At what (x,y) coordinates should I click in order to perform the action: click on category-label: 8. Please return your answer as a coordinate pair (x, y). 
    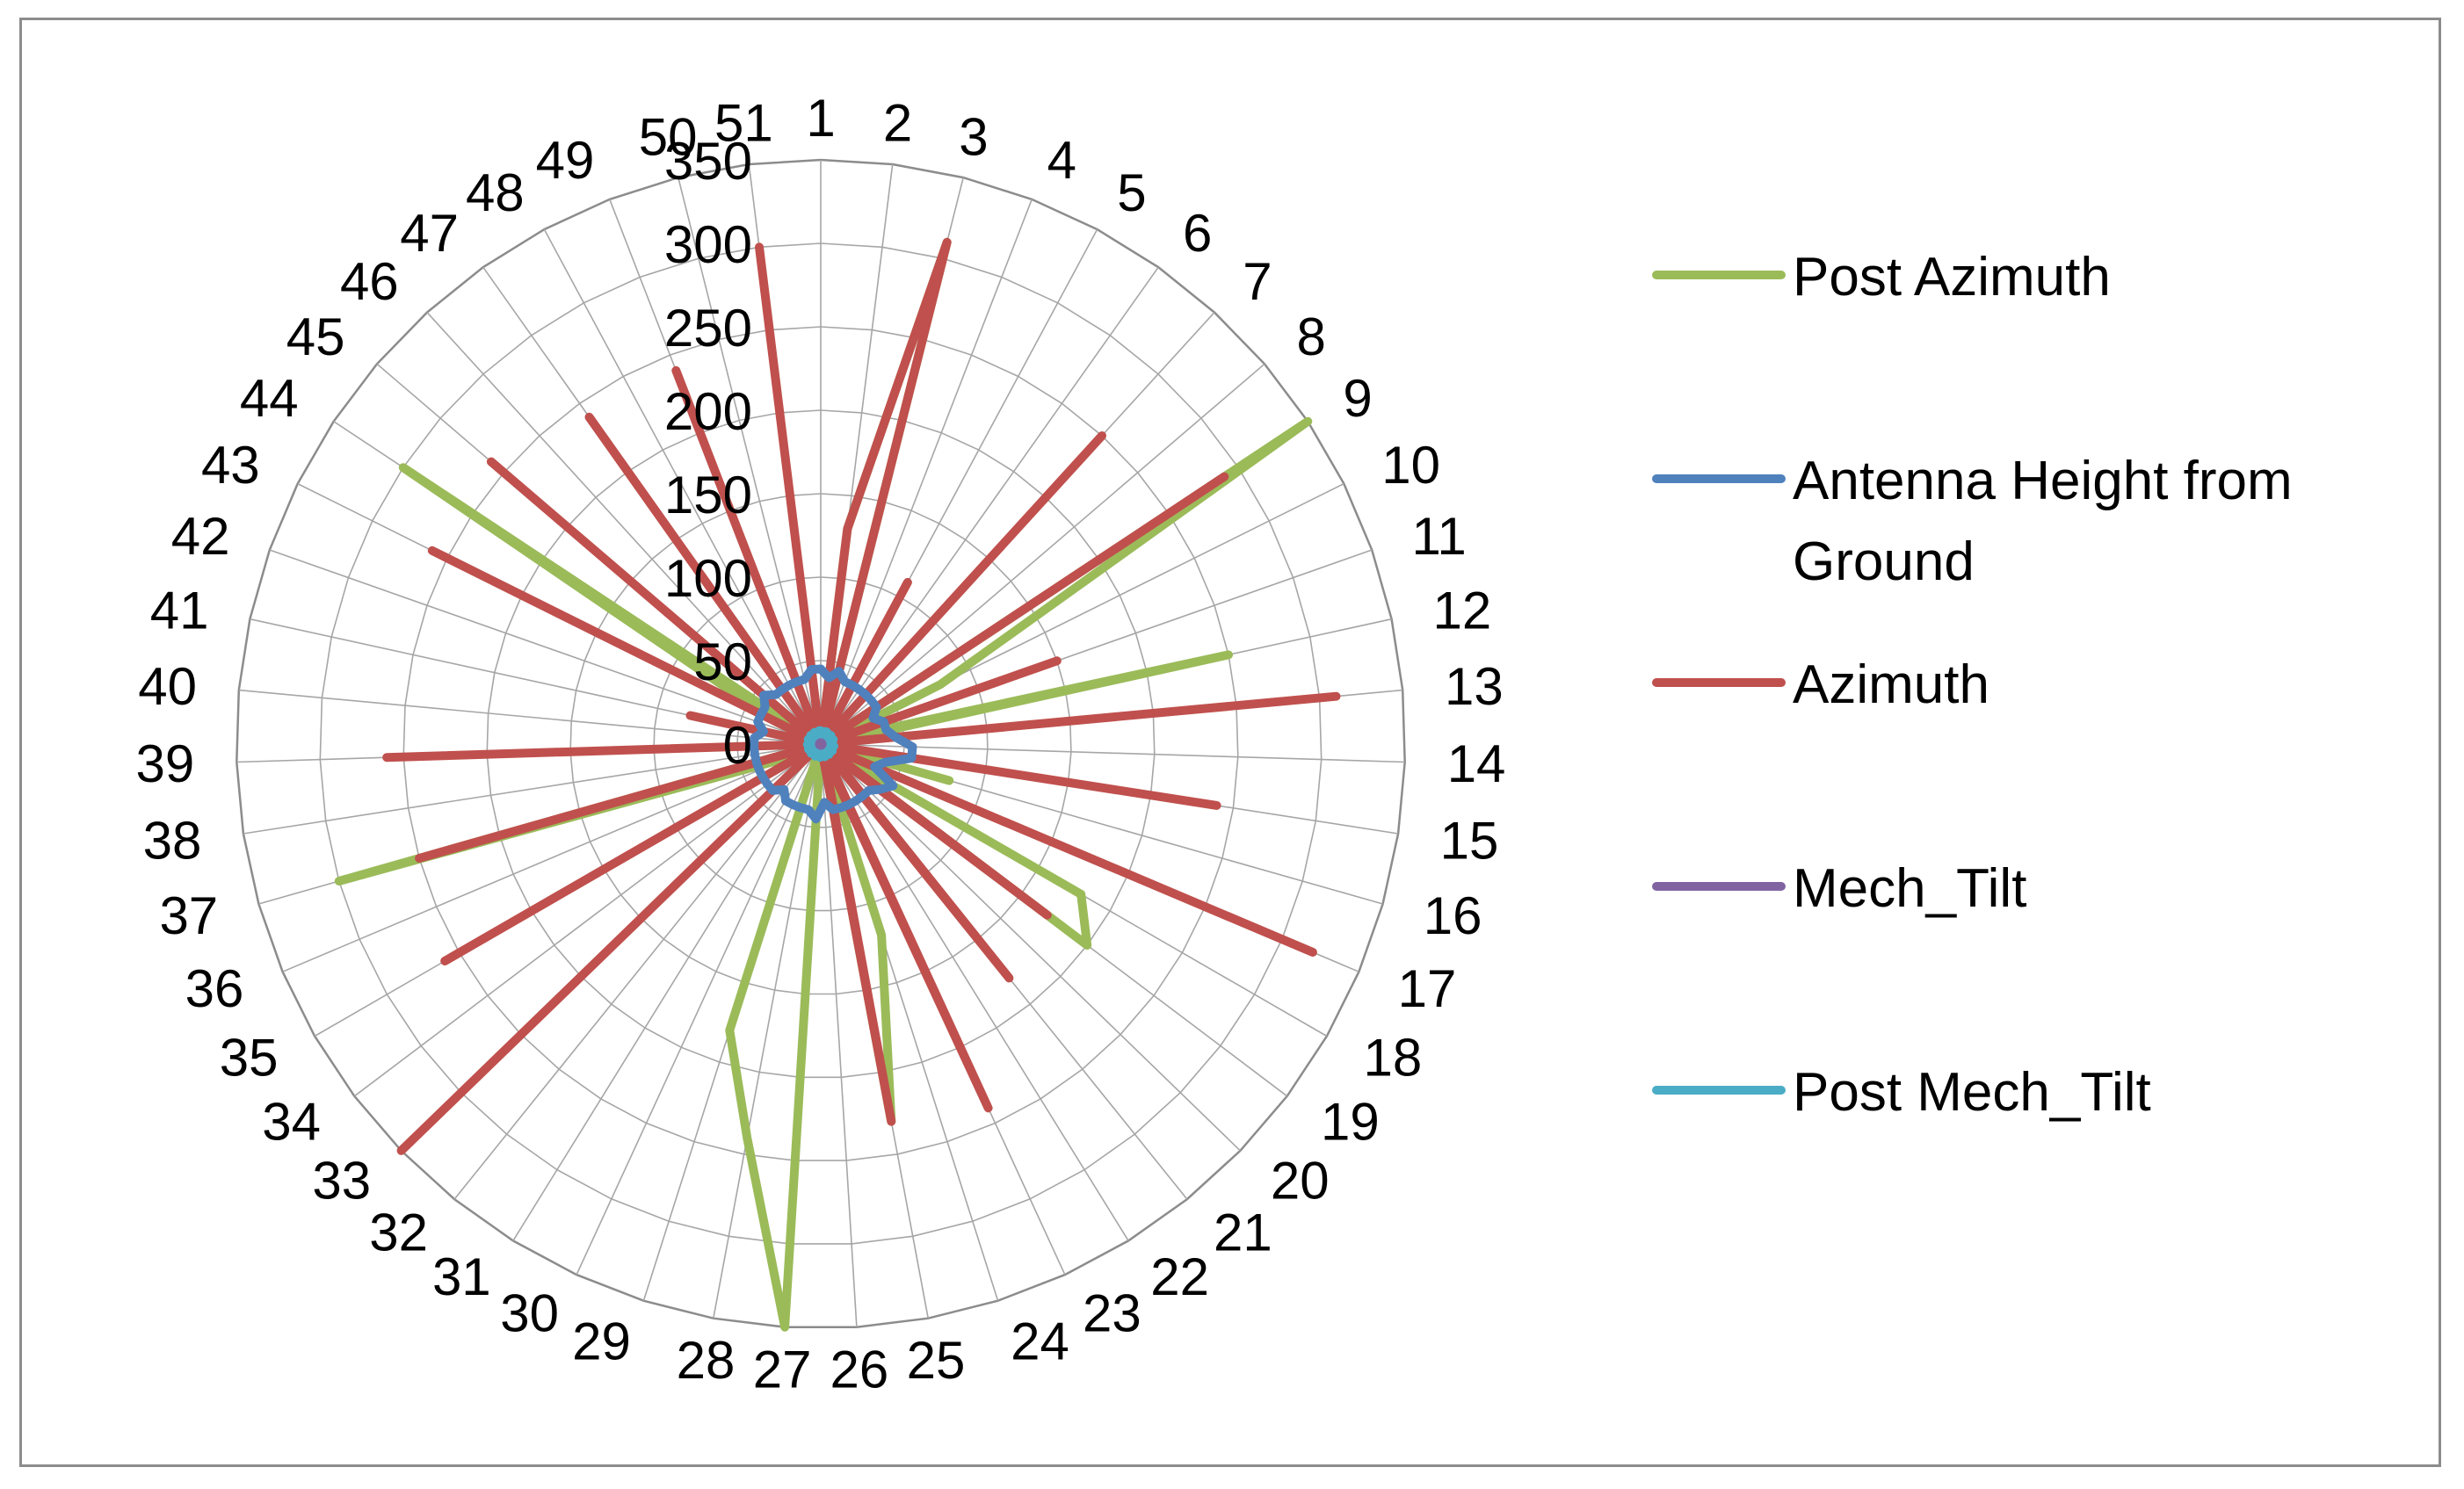
    Looking at the image, I should click on (1311, 337).